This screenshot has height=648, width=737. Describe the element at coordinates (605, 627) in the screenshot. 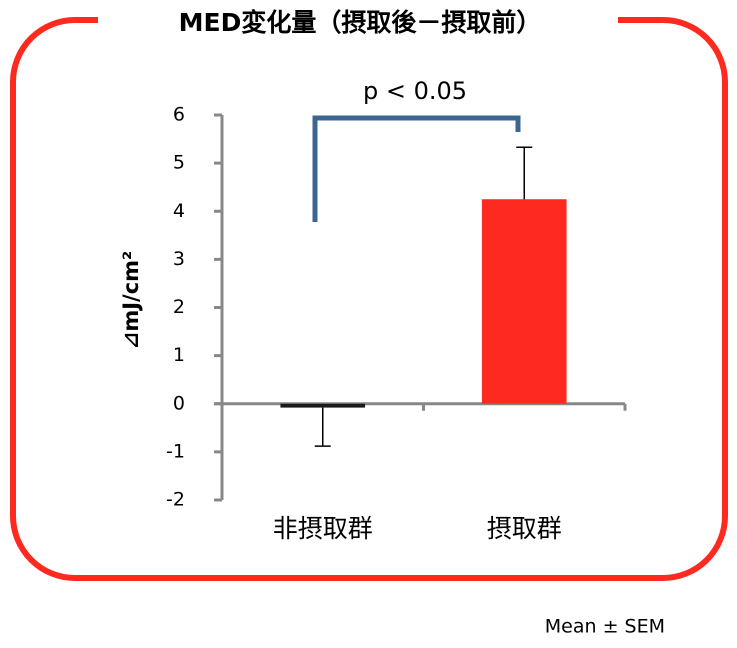

I see `footnote: Mean ± SEM` at that location.